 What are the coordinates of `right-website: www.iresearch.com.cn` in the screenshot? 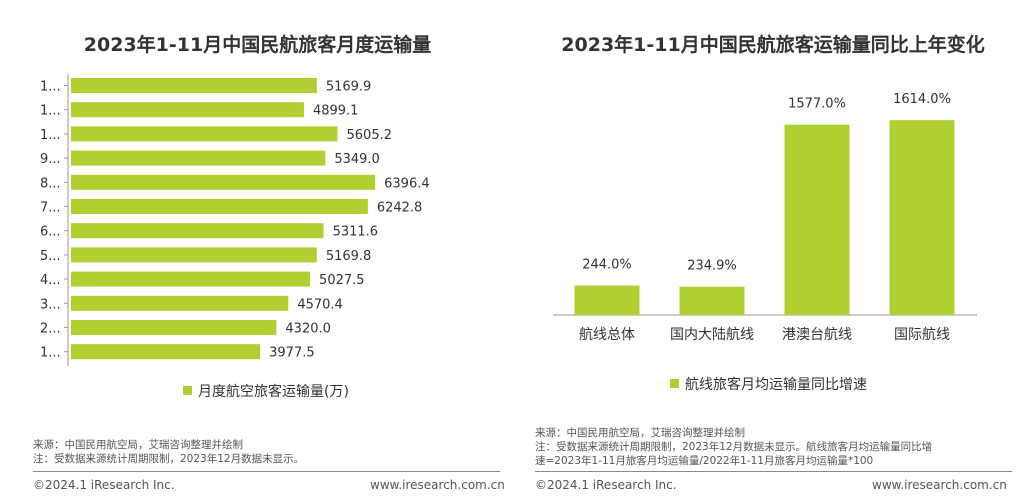 It's located at (939, 485).